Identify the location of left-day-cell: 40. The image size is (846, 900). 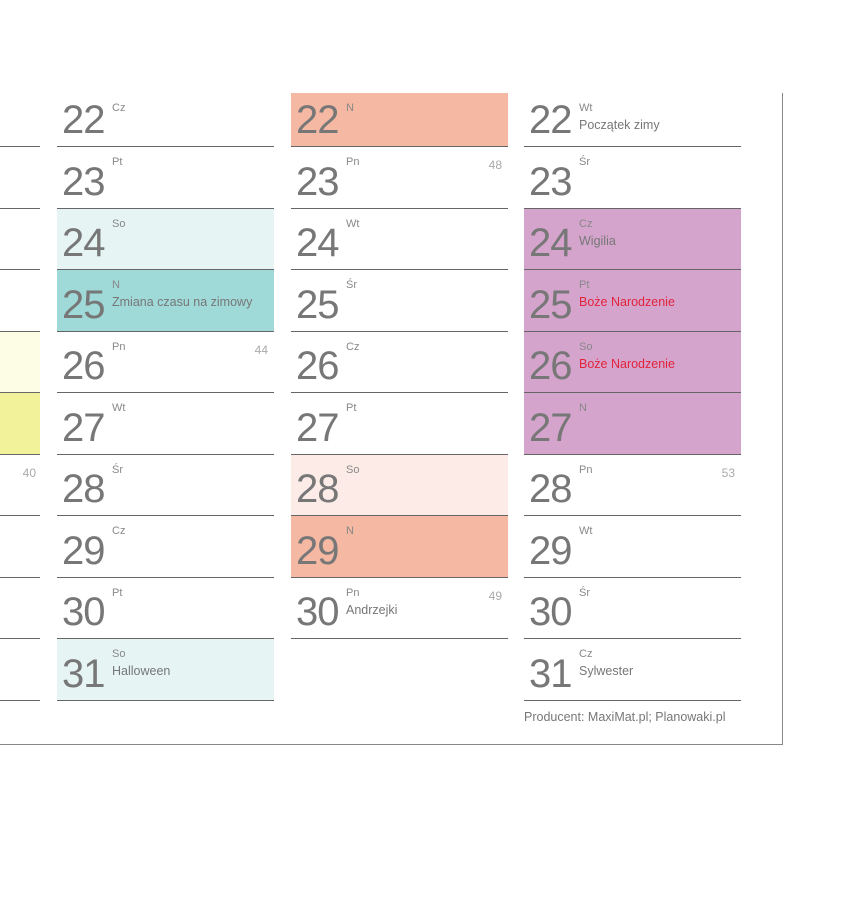
(20, 486).